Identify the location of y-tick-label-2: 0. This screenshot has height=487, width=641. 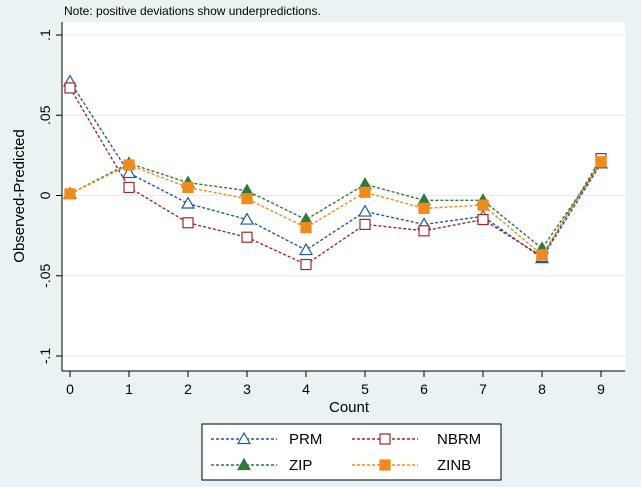
(45, 195).